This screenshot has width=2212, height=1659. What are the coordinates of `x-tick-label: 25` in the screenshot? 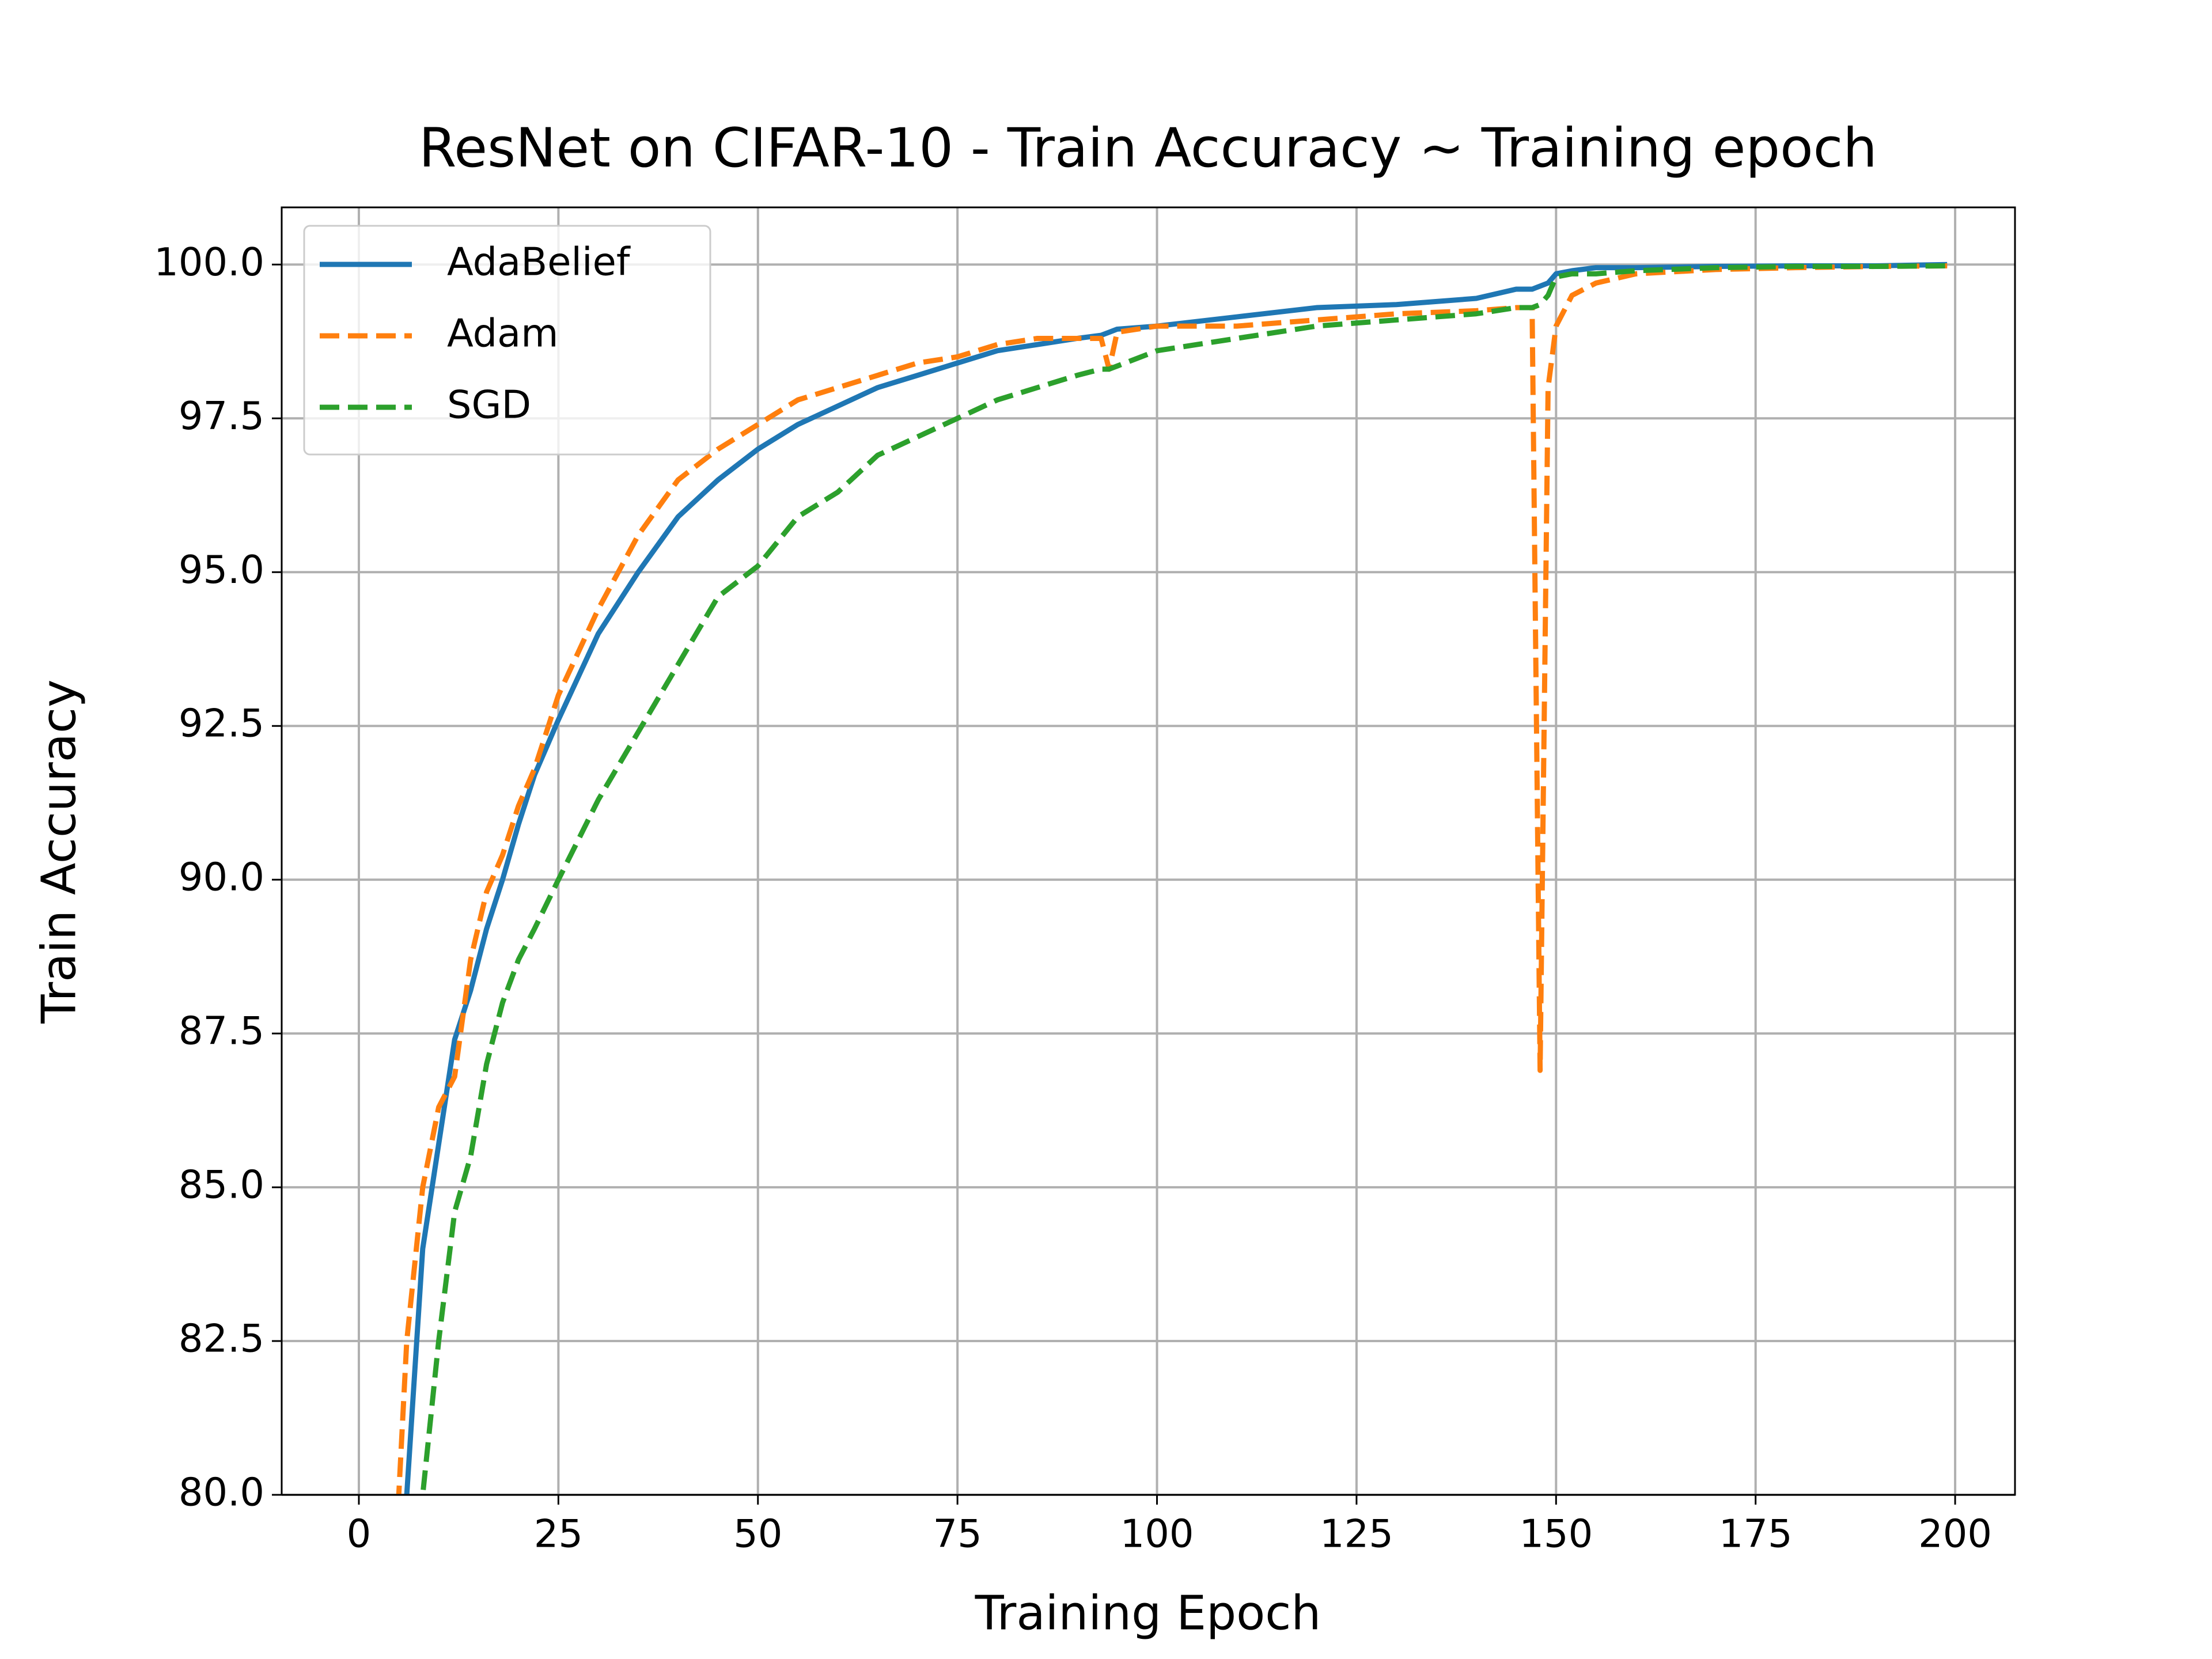 It's located at (558, 1534).